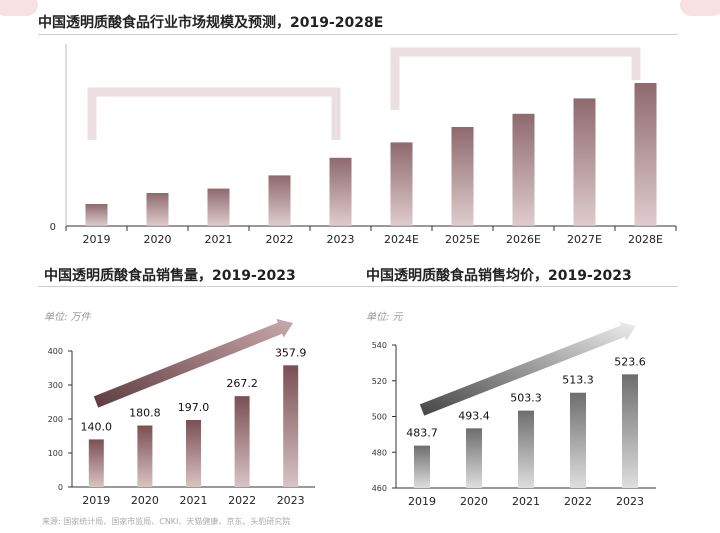 The height and width of the screenshot is (533, 720). Describe the element at coordinates (242, 383) in the screenshot. I see `data-label: 267.2` at that location.